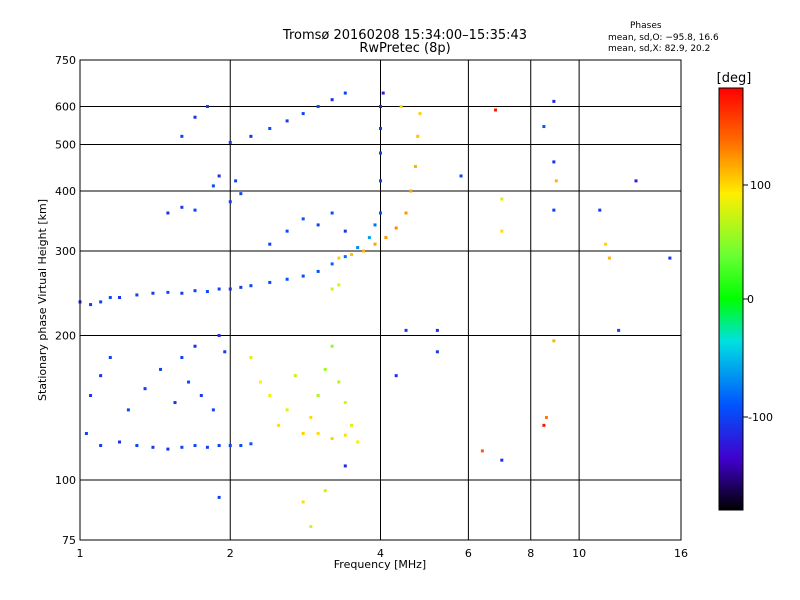  What do you see at coordinates (646, 26) in the screenshot?
I see `phase-stats-title: Phases` at bounding box center [646, 26].